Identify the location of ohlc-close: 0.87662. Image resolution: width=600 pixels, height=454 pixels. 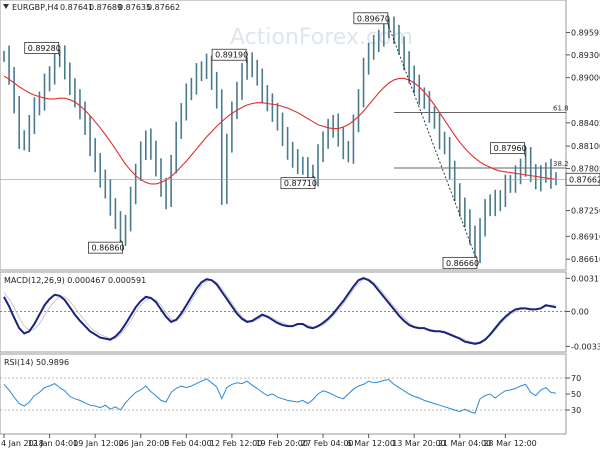
(163, 7).